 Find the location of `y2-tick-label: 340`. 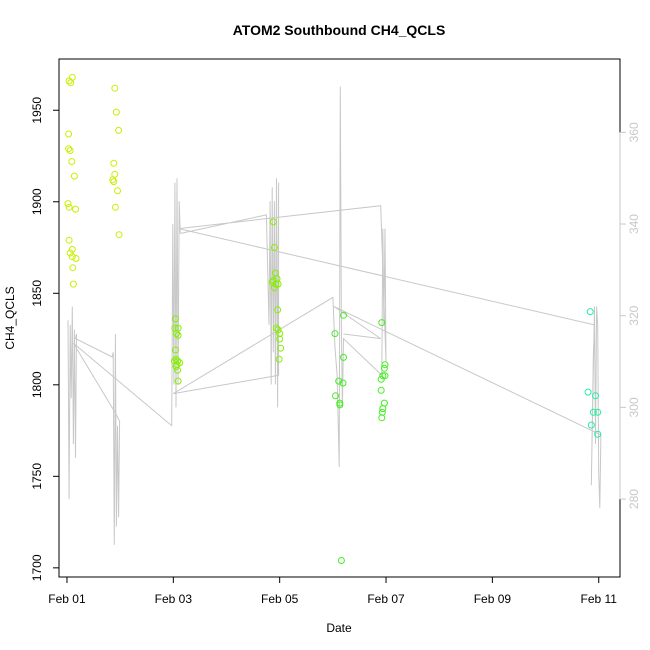

y2-tick-label: 340 is located at coordinates (634, 224).